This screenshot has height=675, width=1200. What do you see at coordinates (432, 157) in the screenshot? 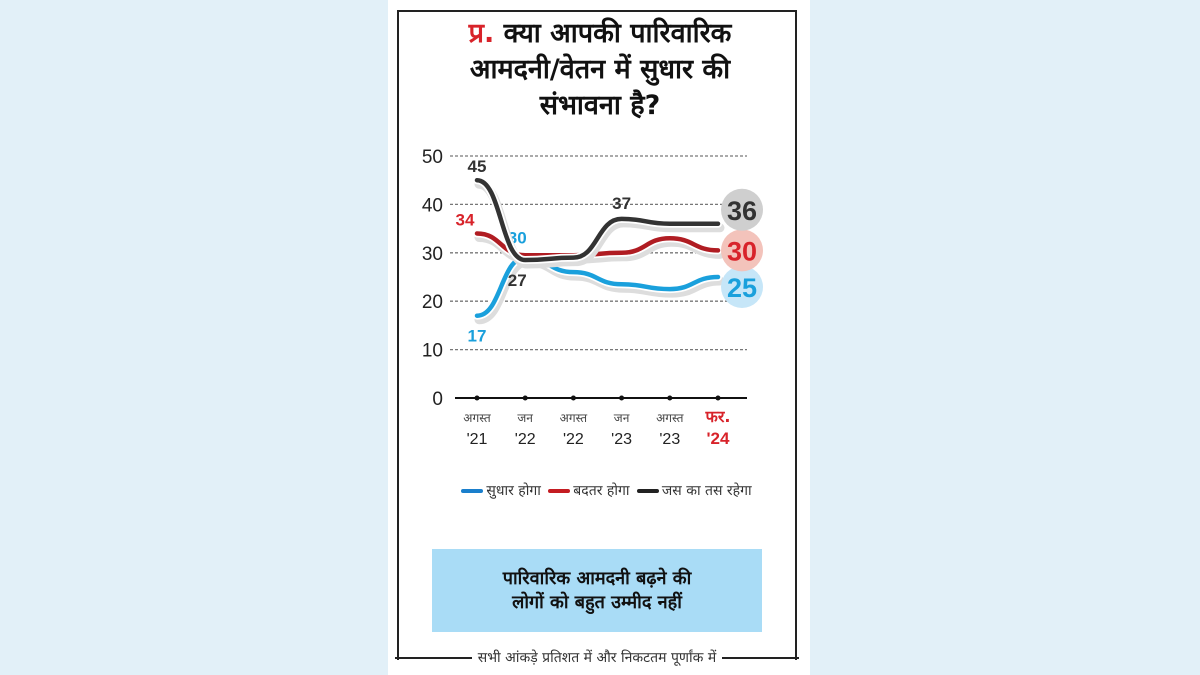
I see `y-tick-label: 50` at bounding box center [432, 157].